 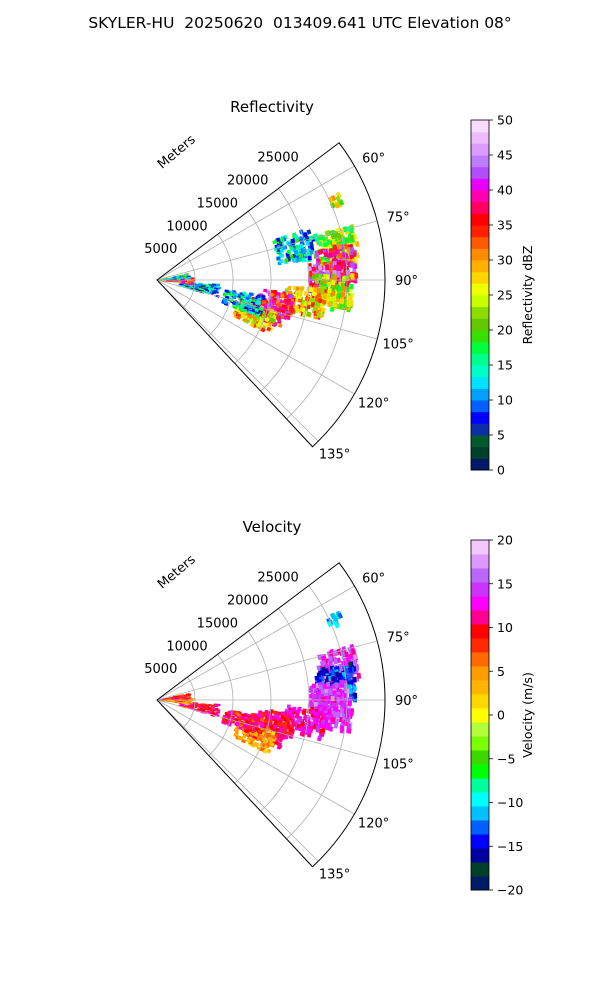 I want to click on range-ring, so click(x=253, y=707).